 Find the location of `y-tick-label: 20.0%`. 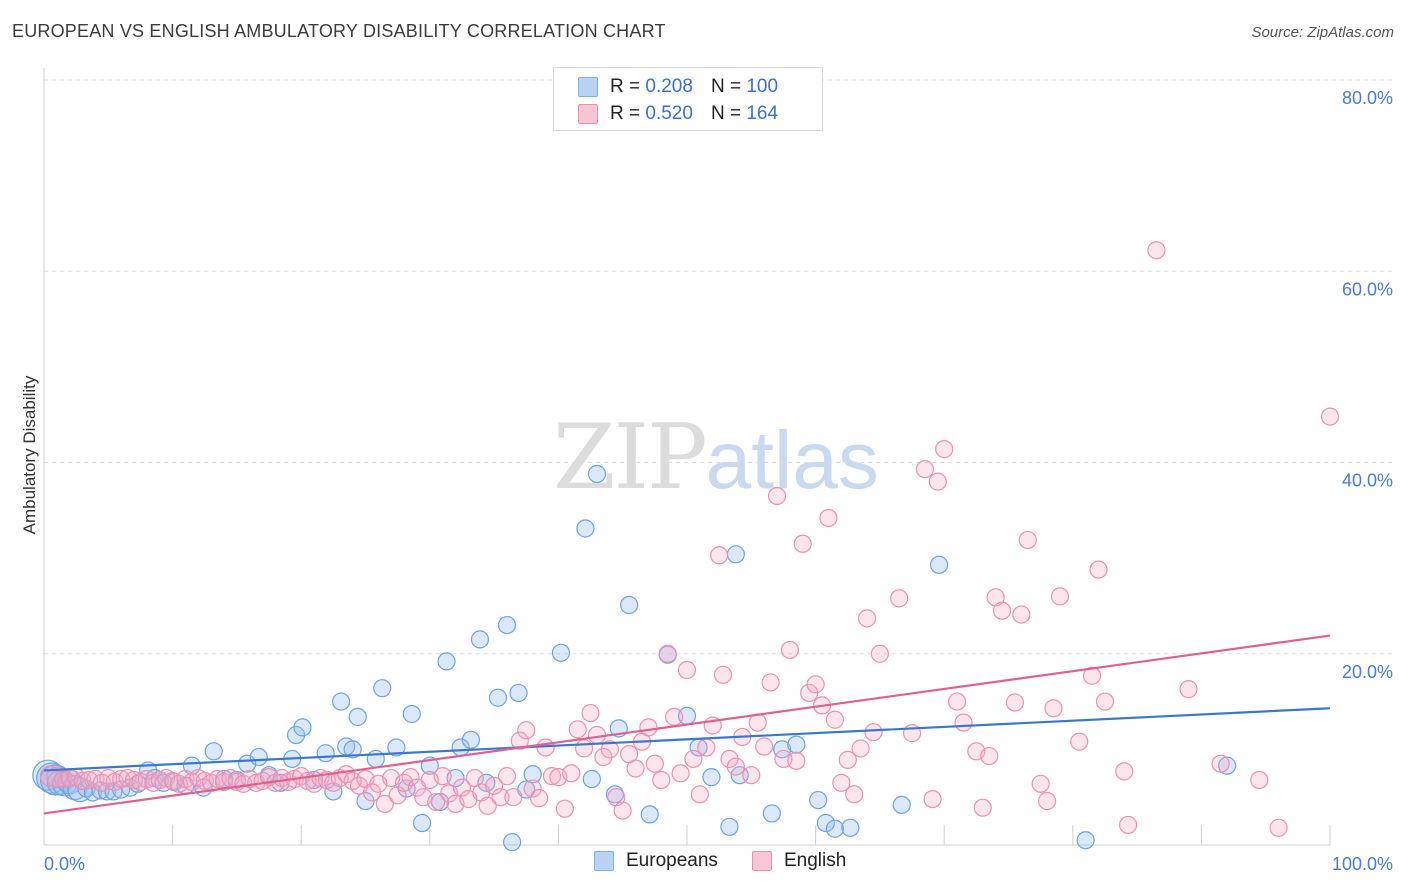

y-tick-label: 20.0% is located at coordinates (1367, 672).